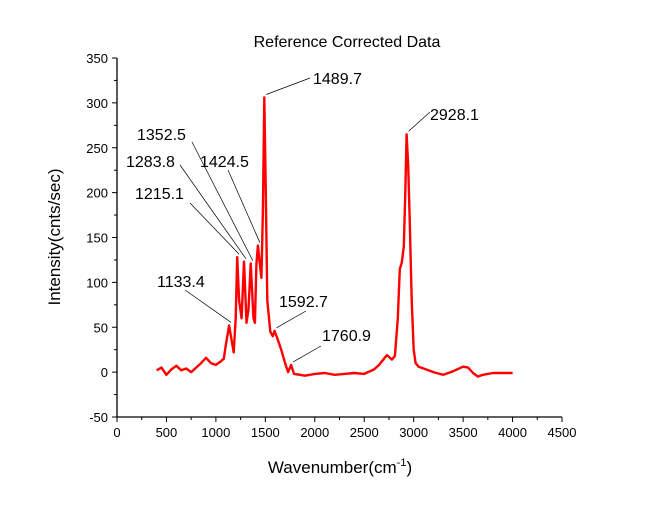 The height and width of the screenshot is (505, 653). What do you see at coordinates (454, 115) in the screenshot?
I see `peak-label: 2928.1` at bounding box center [454, 115].